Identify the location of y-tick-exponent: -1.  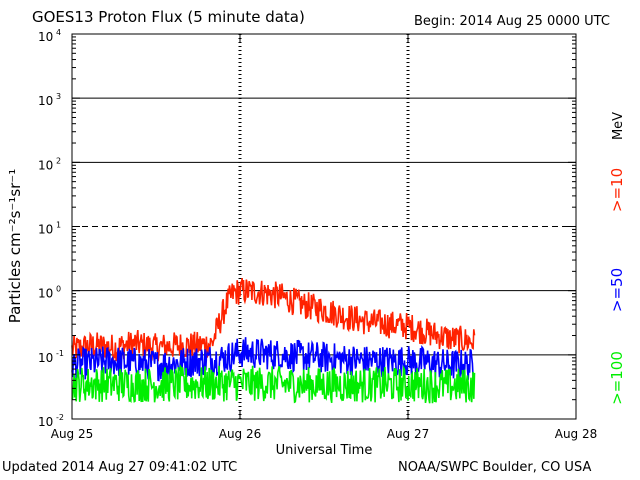
(60, 353).